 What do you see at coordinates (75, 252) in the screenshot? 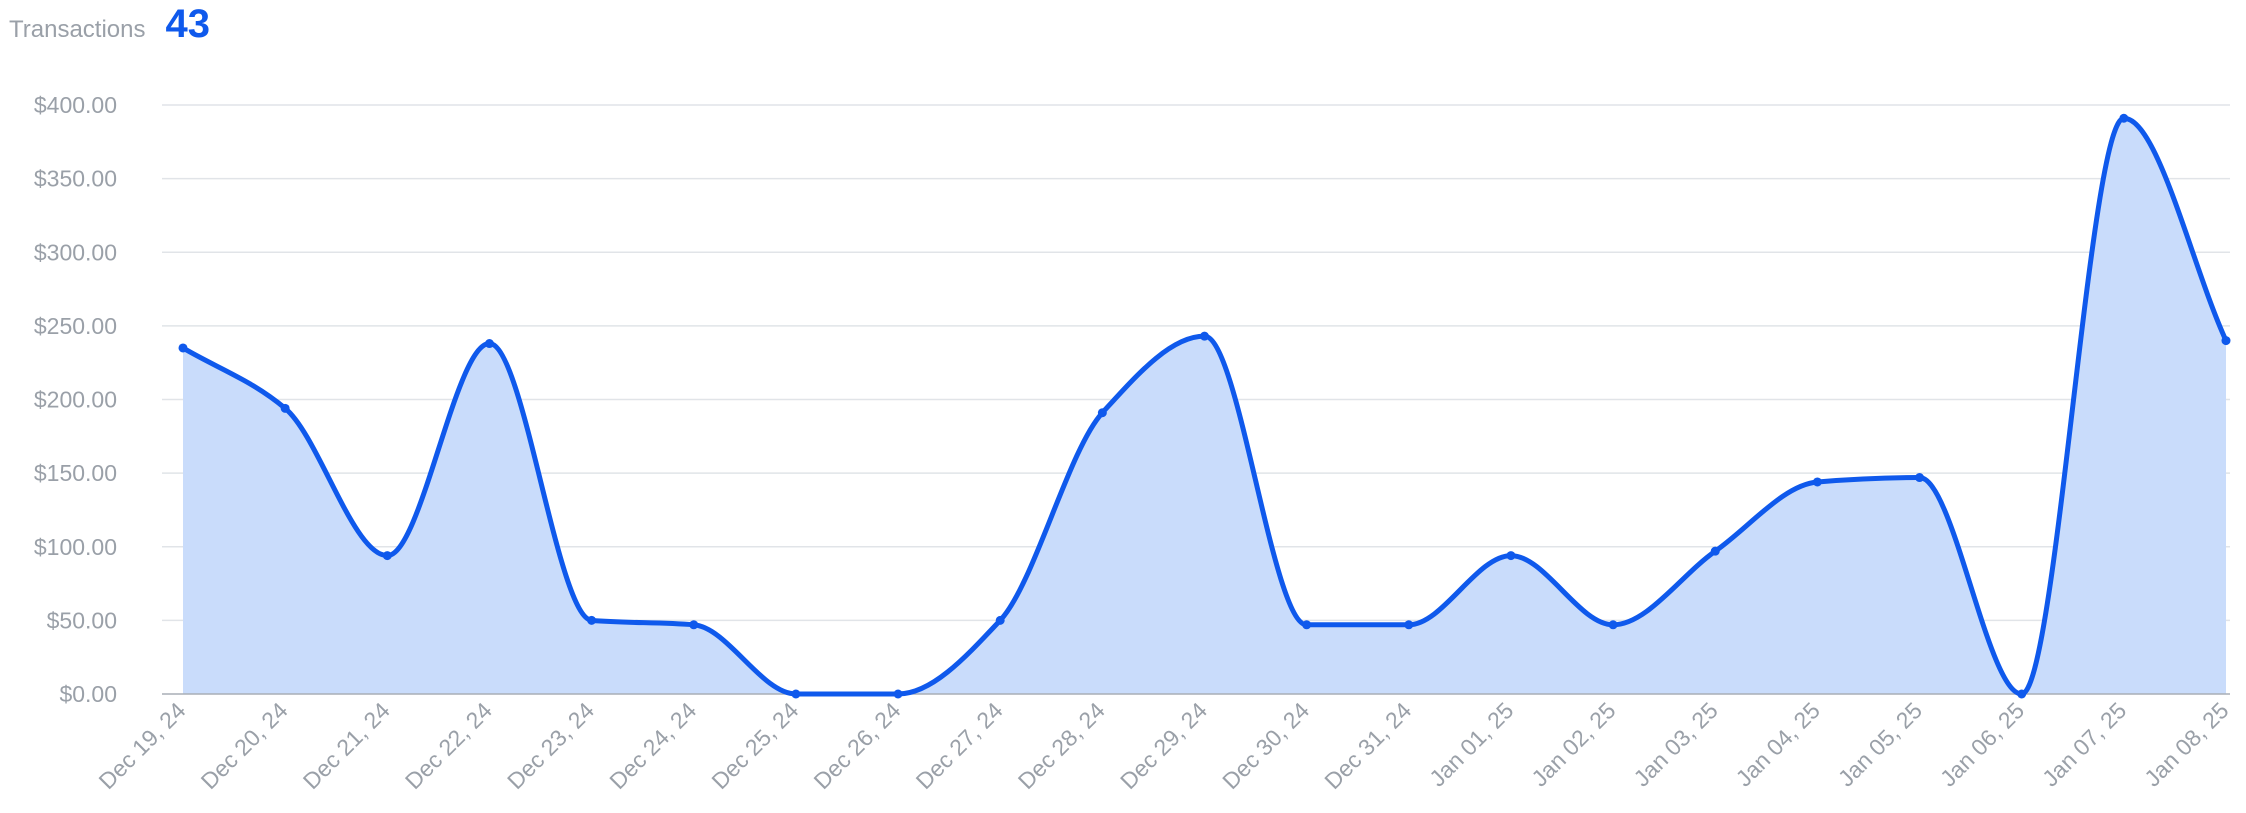
I see `y-tick-label: $300.00` at bounding box center [75, 252].